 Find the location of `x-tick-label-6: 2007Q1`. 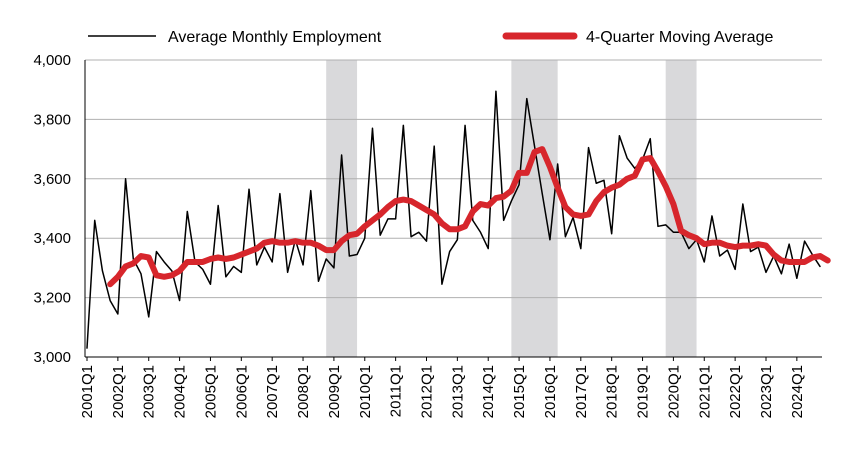

x-tick-label-6: 2007Q1 is located at coordinates (272, 391).